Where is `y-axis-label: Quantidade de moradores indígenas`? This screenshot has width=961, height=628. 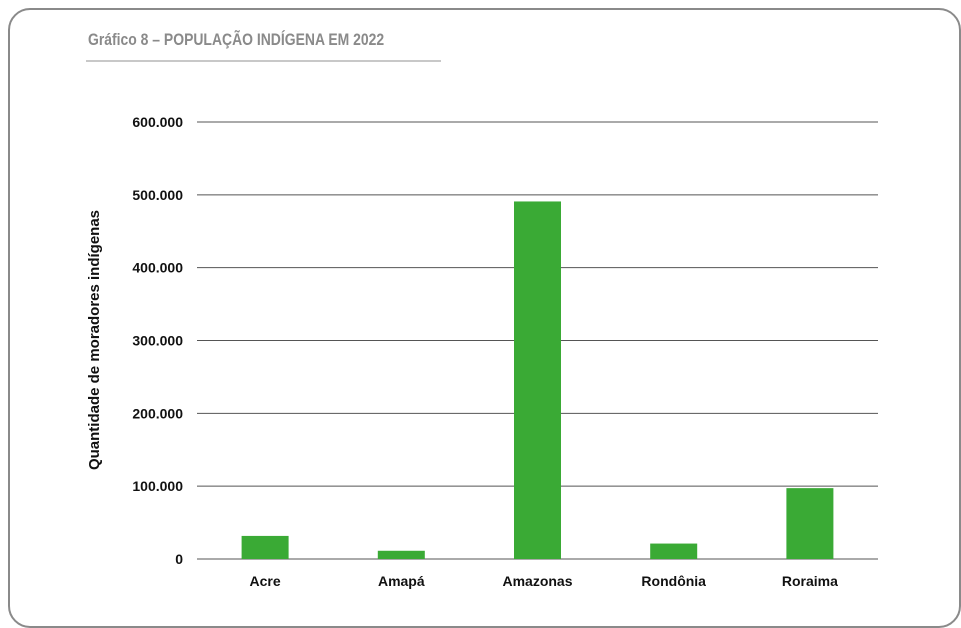
y-axis-label: Quantidade de moradores indígenas is located at coordinates (94, 340).